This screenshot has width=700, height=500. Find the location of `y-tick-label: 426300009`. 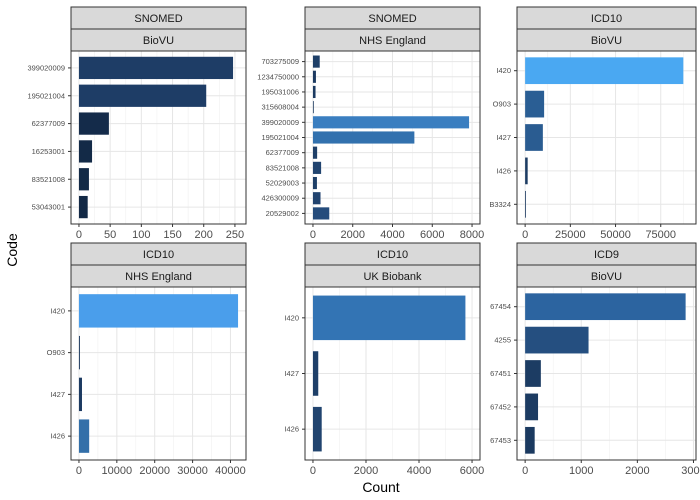

y-tick-label: 426300009 is located at coordinates (280, 198).